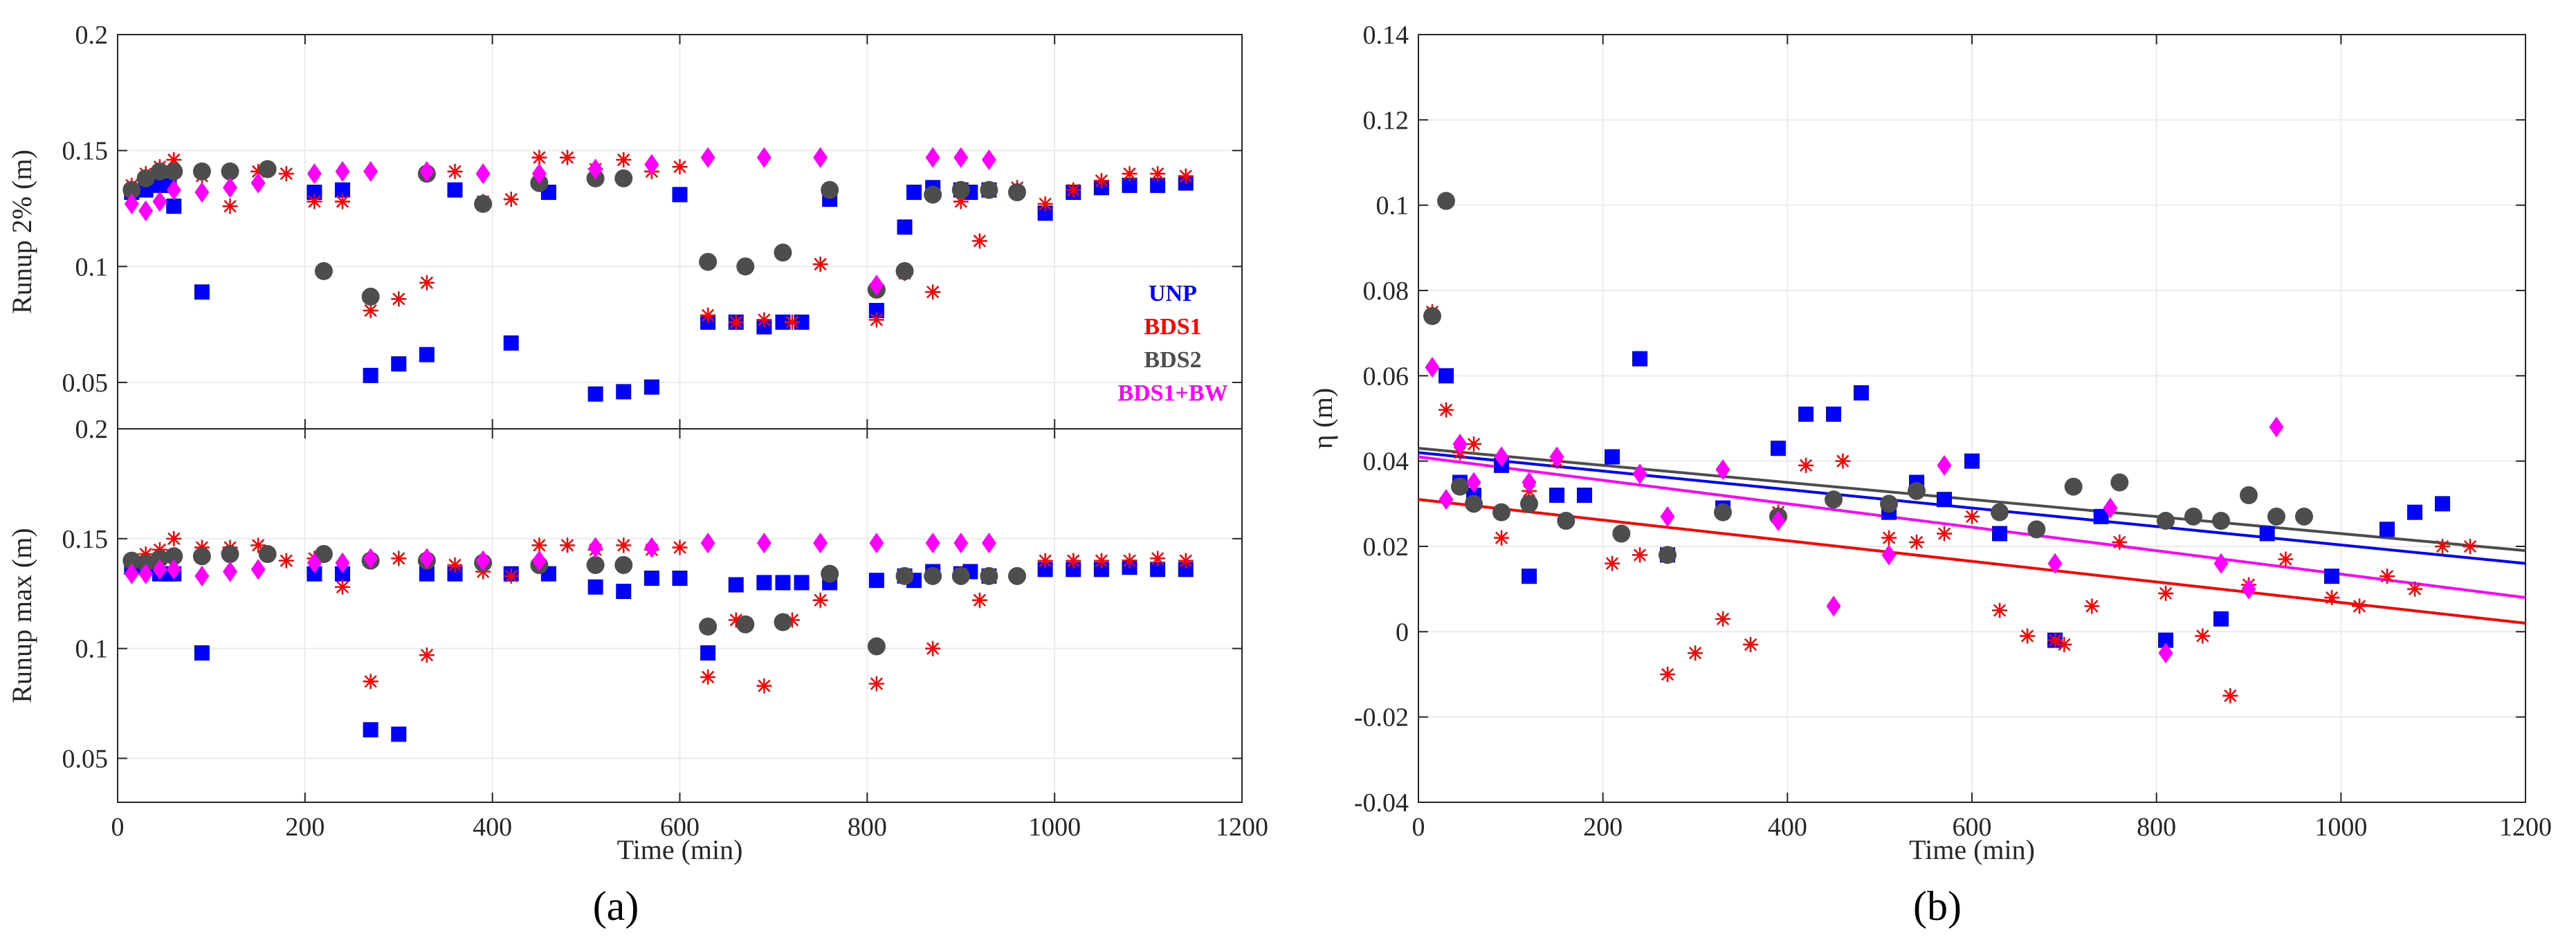 This screenshot has width=2576, height=951. I want to click on series-bds1-bw, so click(1854, 510).